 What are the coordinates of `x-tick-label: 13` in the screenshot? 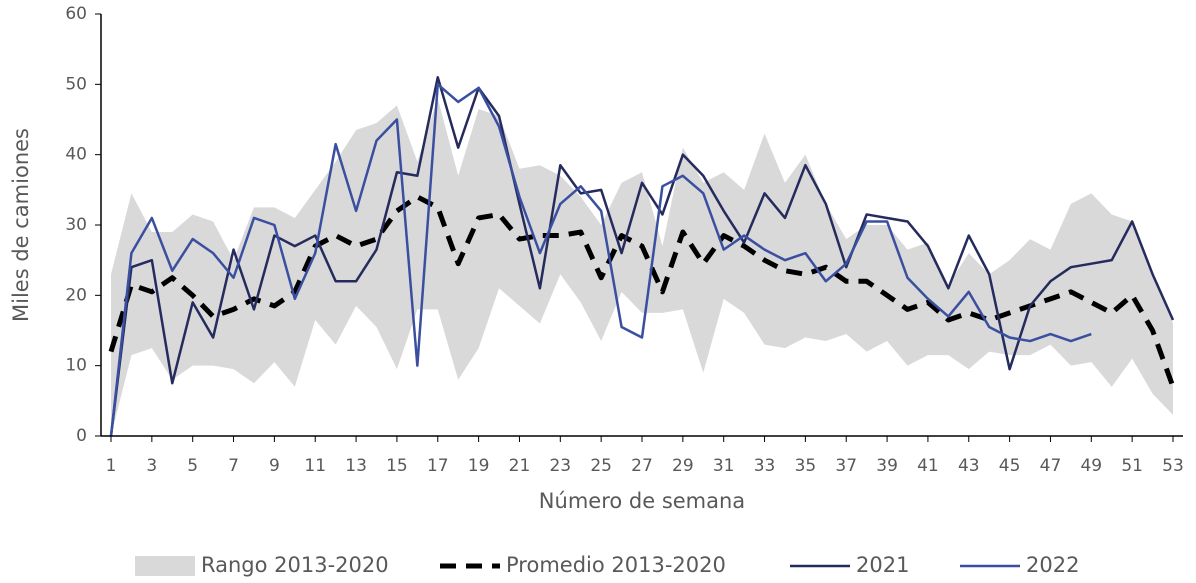 It's located at (356, 466).